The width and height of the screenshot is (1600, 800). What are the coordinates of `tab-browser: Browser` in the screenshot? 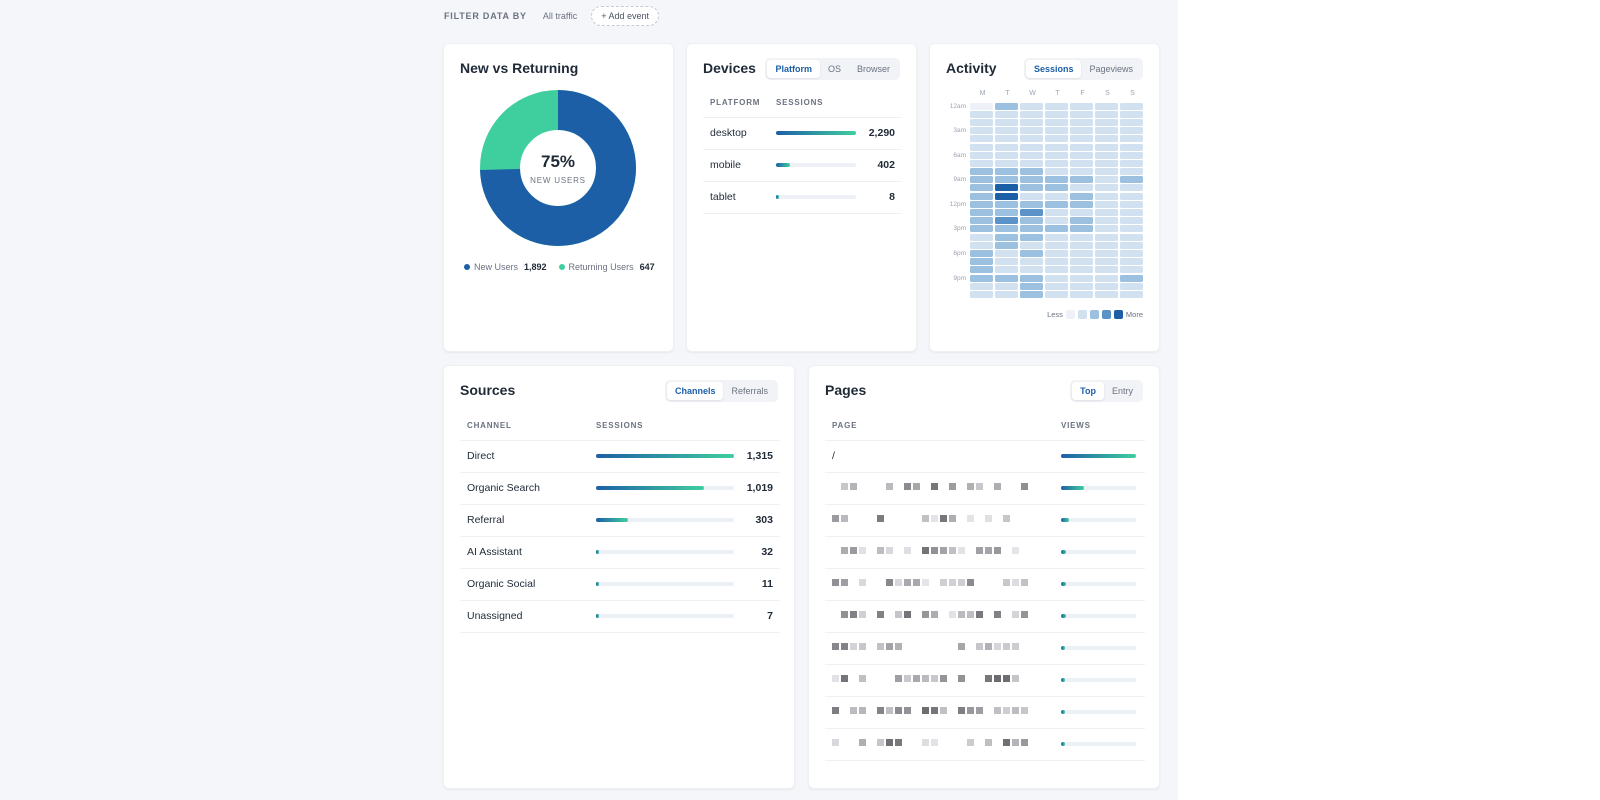 It's located at (873, 69).